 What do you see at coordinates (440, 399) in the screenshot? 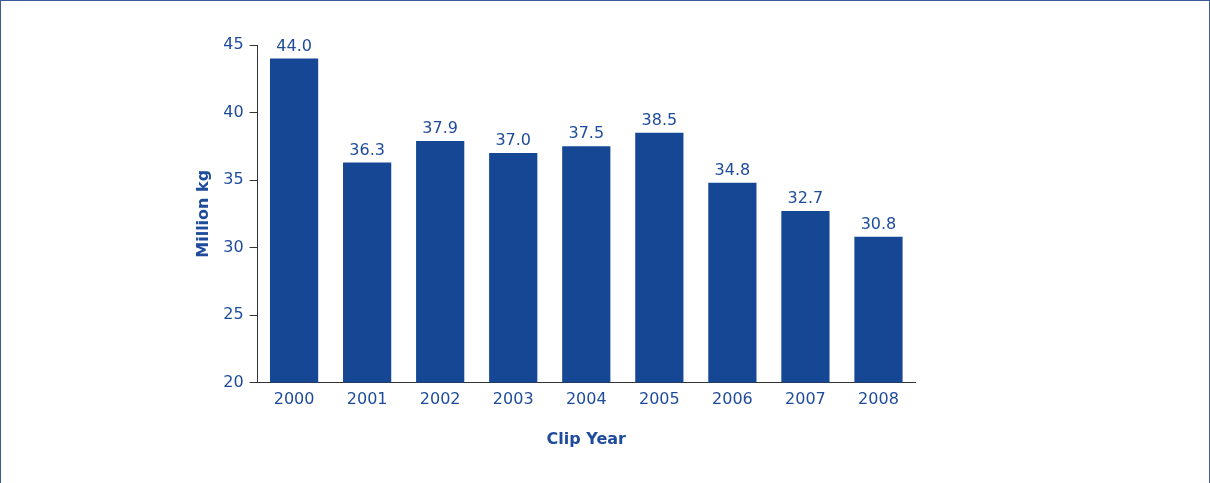
I see `x-tick-label: 2002` at bounding box center [440, 399].